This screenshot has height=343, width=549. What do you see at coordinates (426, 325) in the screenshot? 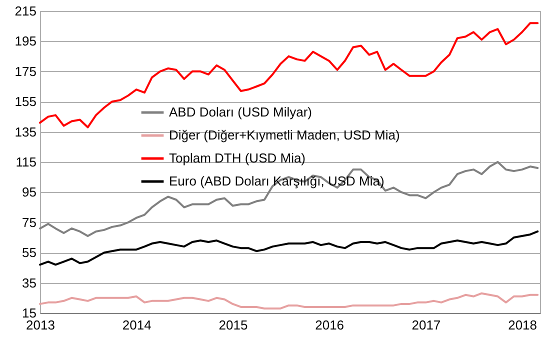
I see `x-tick-label: 2017` at bounding box center [426, 325].